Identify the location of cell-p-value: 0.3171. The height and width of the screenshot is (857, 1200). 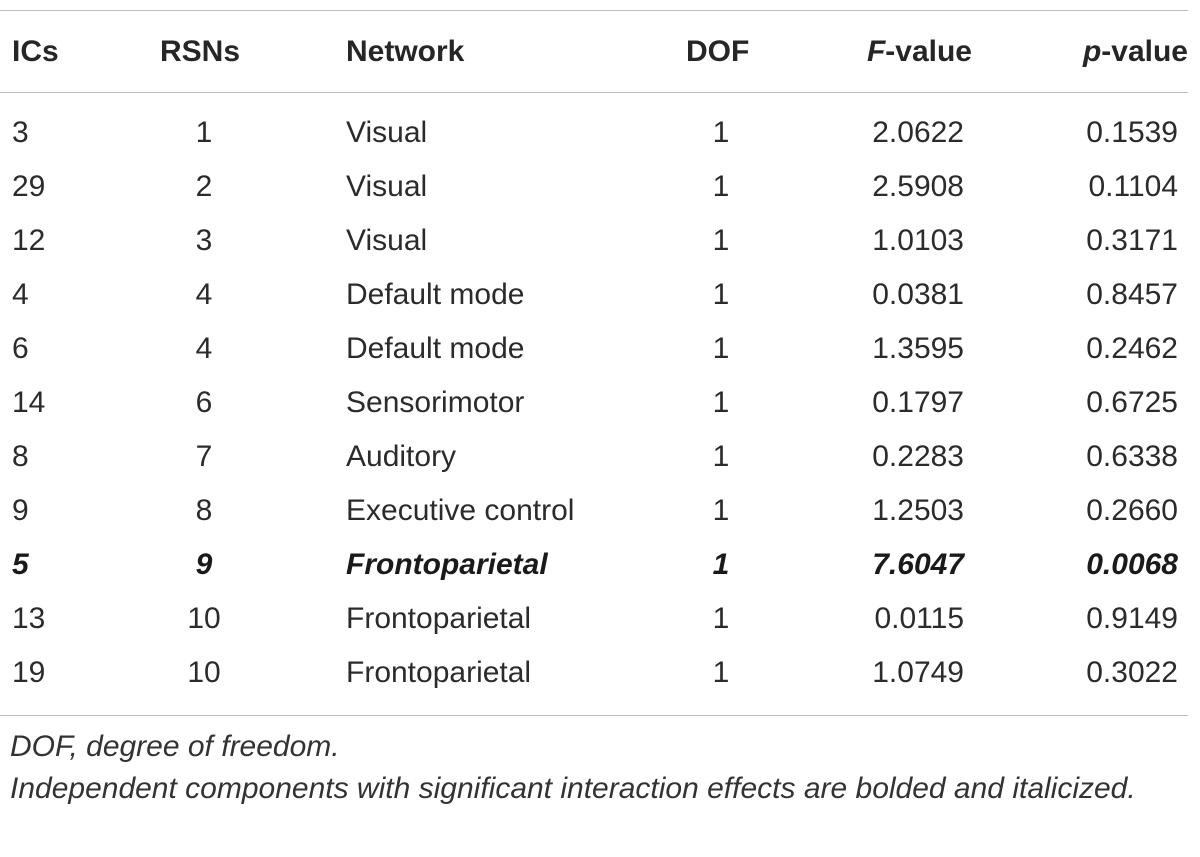
(1132, 240).